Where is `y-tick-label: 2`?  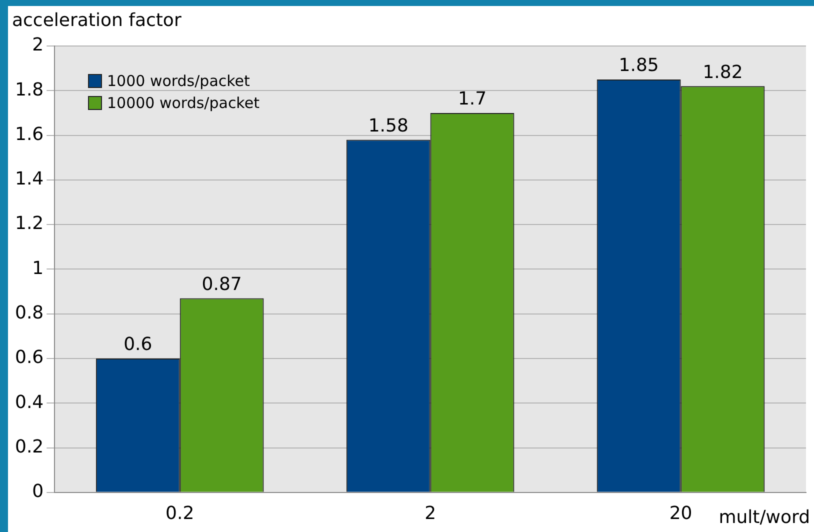
y-tick-label: 2 is located at coordinates (38, 45).